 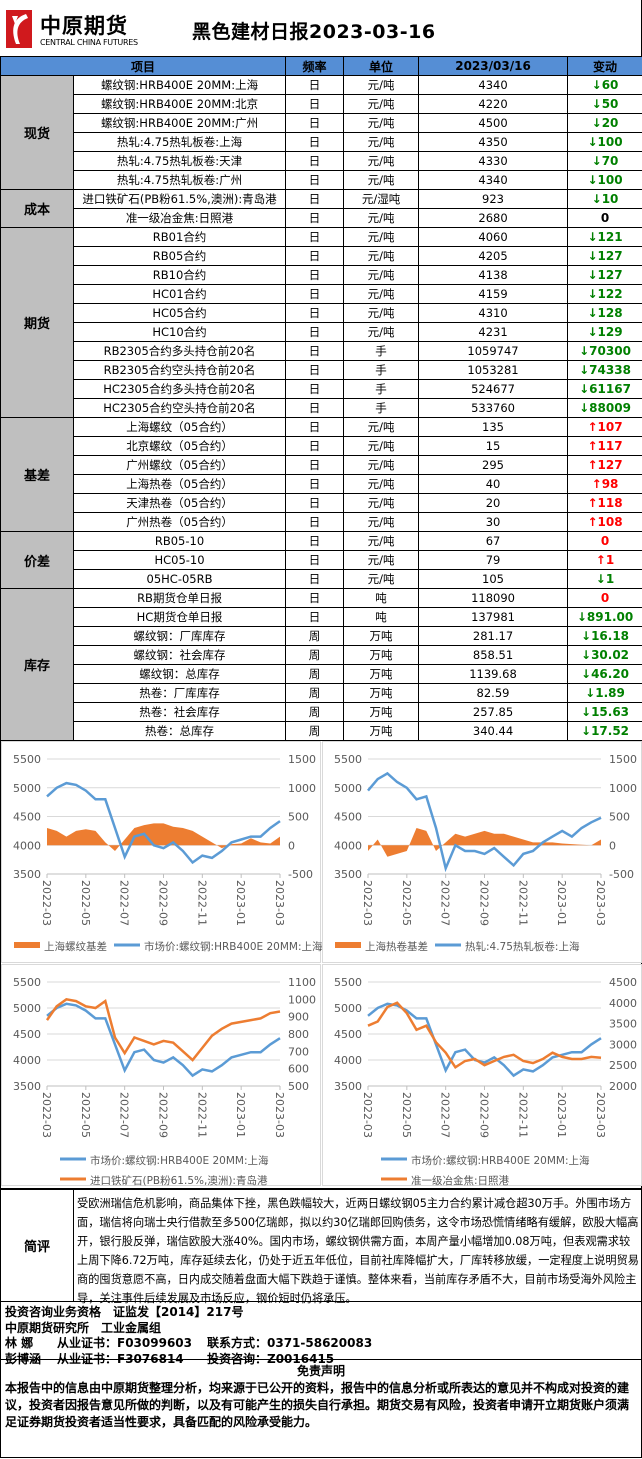 I want to click on change-value: ↓20, so click(x=604, y=123).